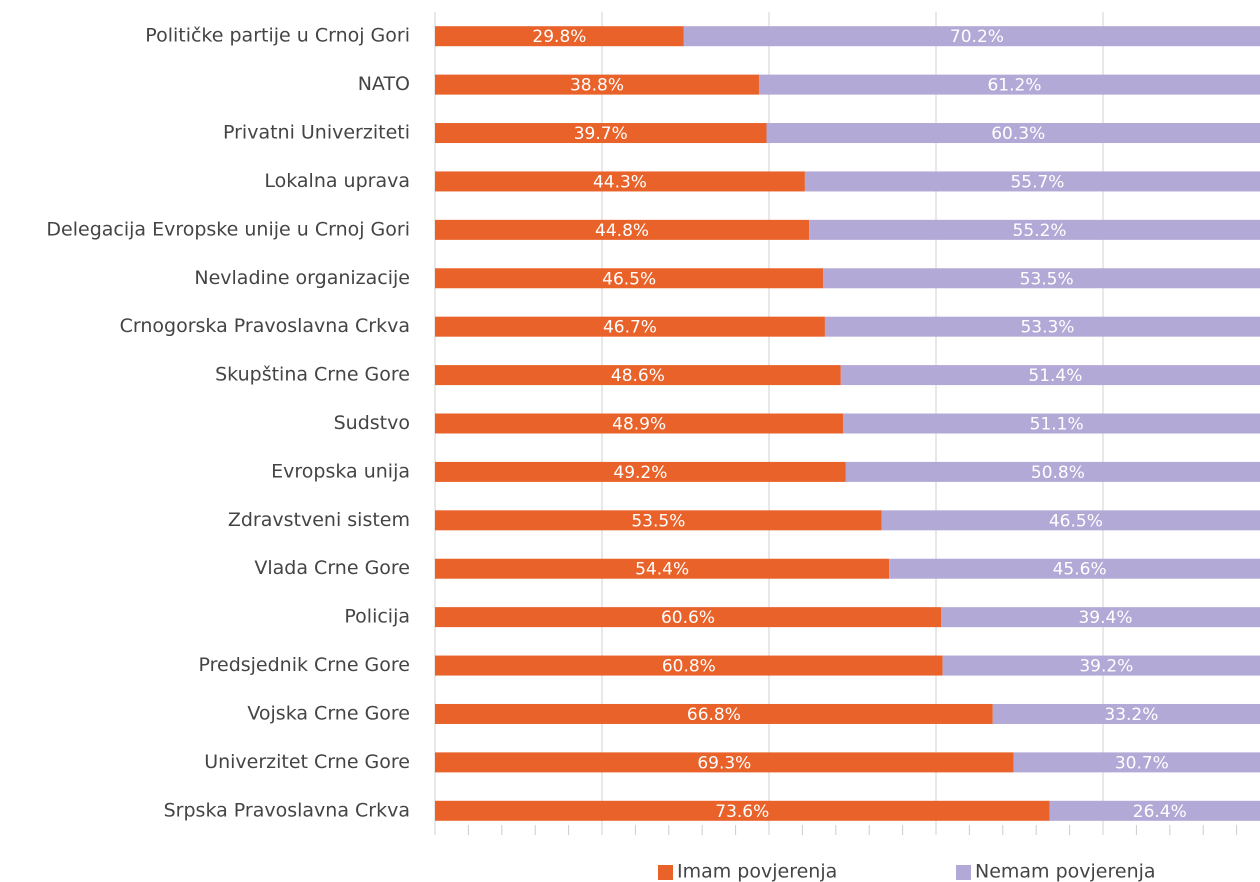  What do you see at coordinates (277, 36) in the screenshot?
I see `y-tick-label: Političke partije u Crnoj Gori` at bounding box center [277, 36].